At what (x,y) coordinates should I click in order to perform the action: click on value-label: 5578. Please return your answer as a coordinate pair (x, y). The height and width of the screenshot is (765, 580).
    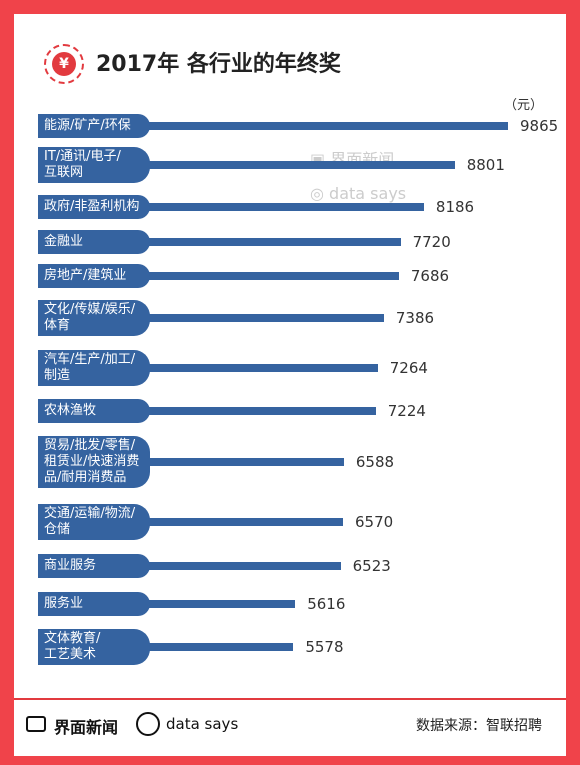
    Looking at the image, I should click on (324, 647).